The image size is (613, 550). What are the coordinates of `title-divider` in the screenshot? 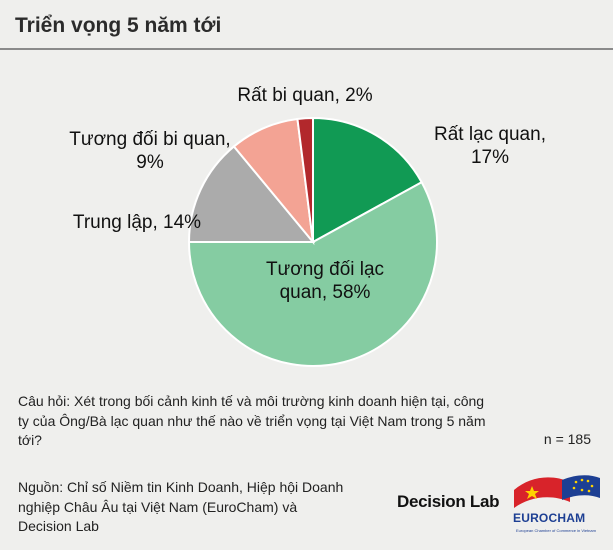 It's located at (306, 49).